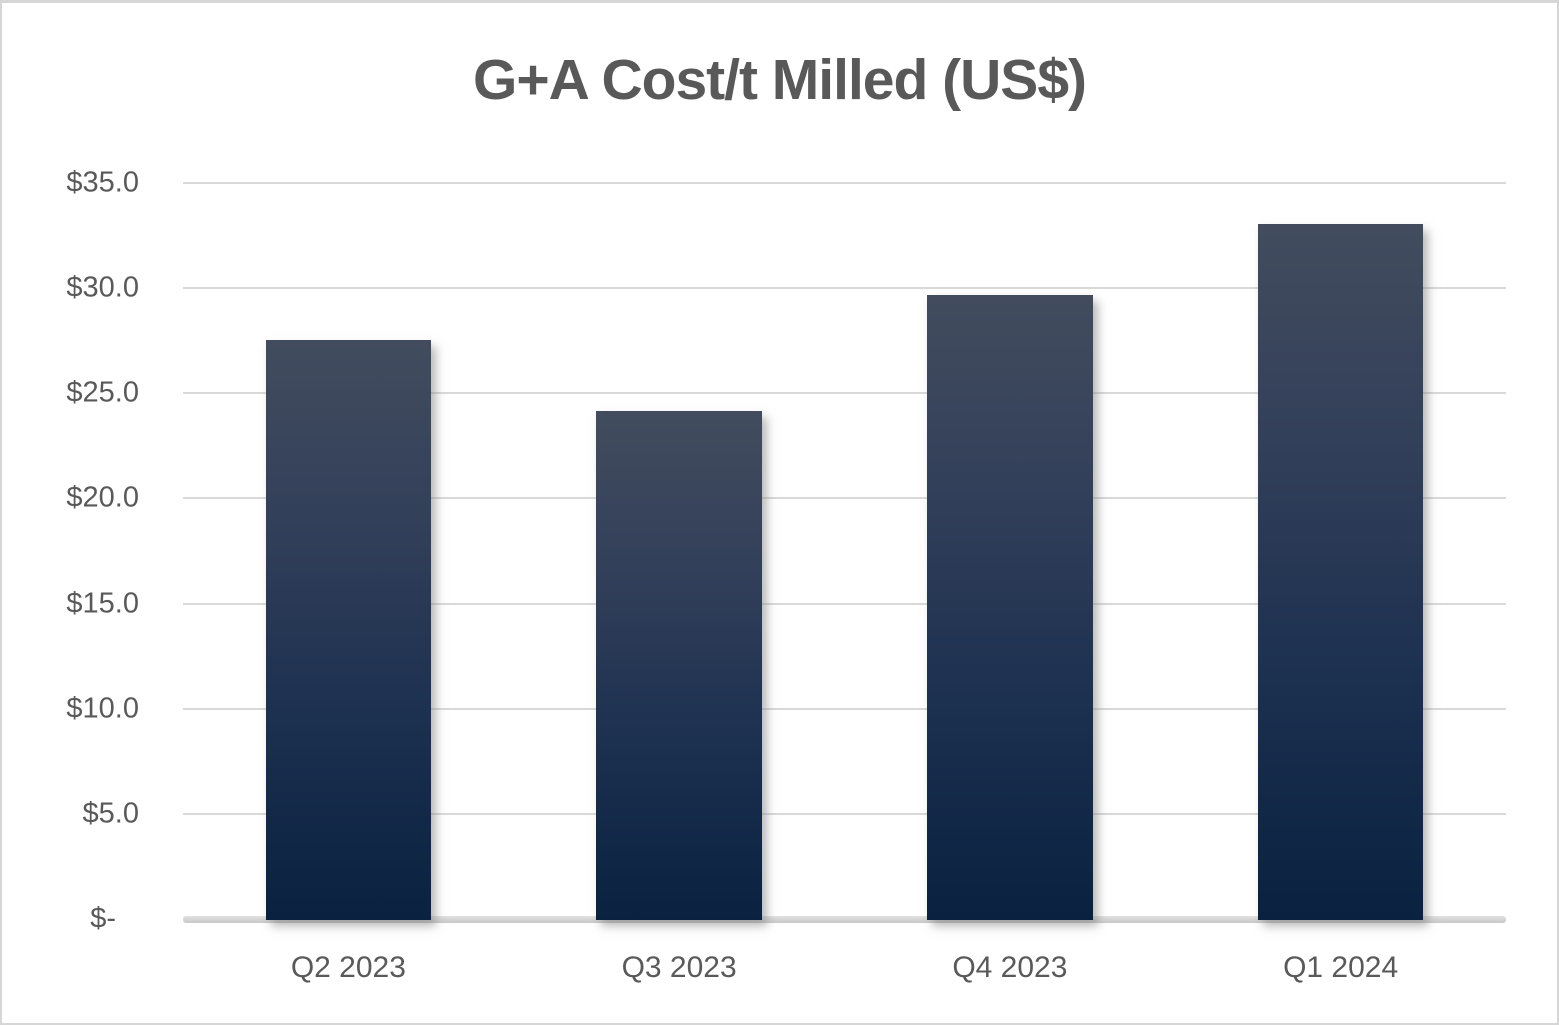 The width and height of the screenshot is (1559, 1025). What do you see at coordinates (102, 392) in the screenshot?
I see `y-axis-tick-label: $25.0` at bounding box center [102, 392].